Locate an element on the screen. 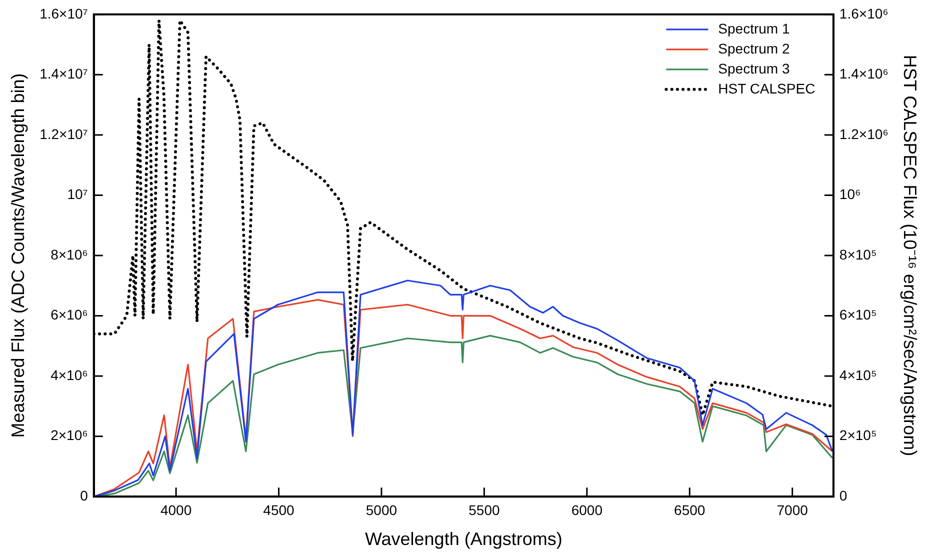  y-tick-label: 8×10⁶ is located at coordinates (69, 254).